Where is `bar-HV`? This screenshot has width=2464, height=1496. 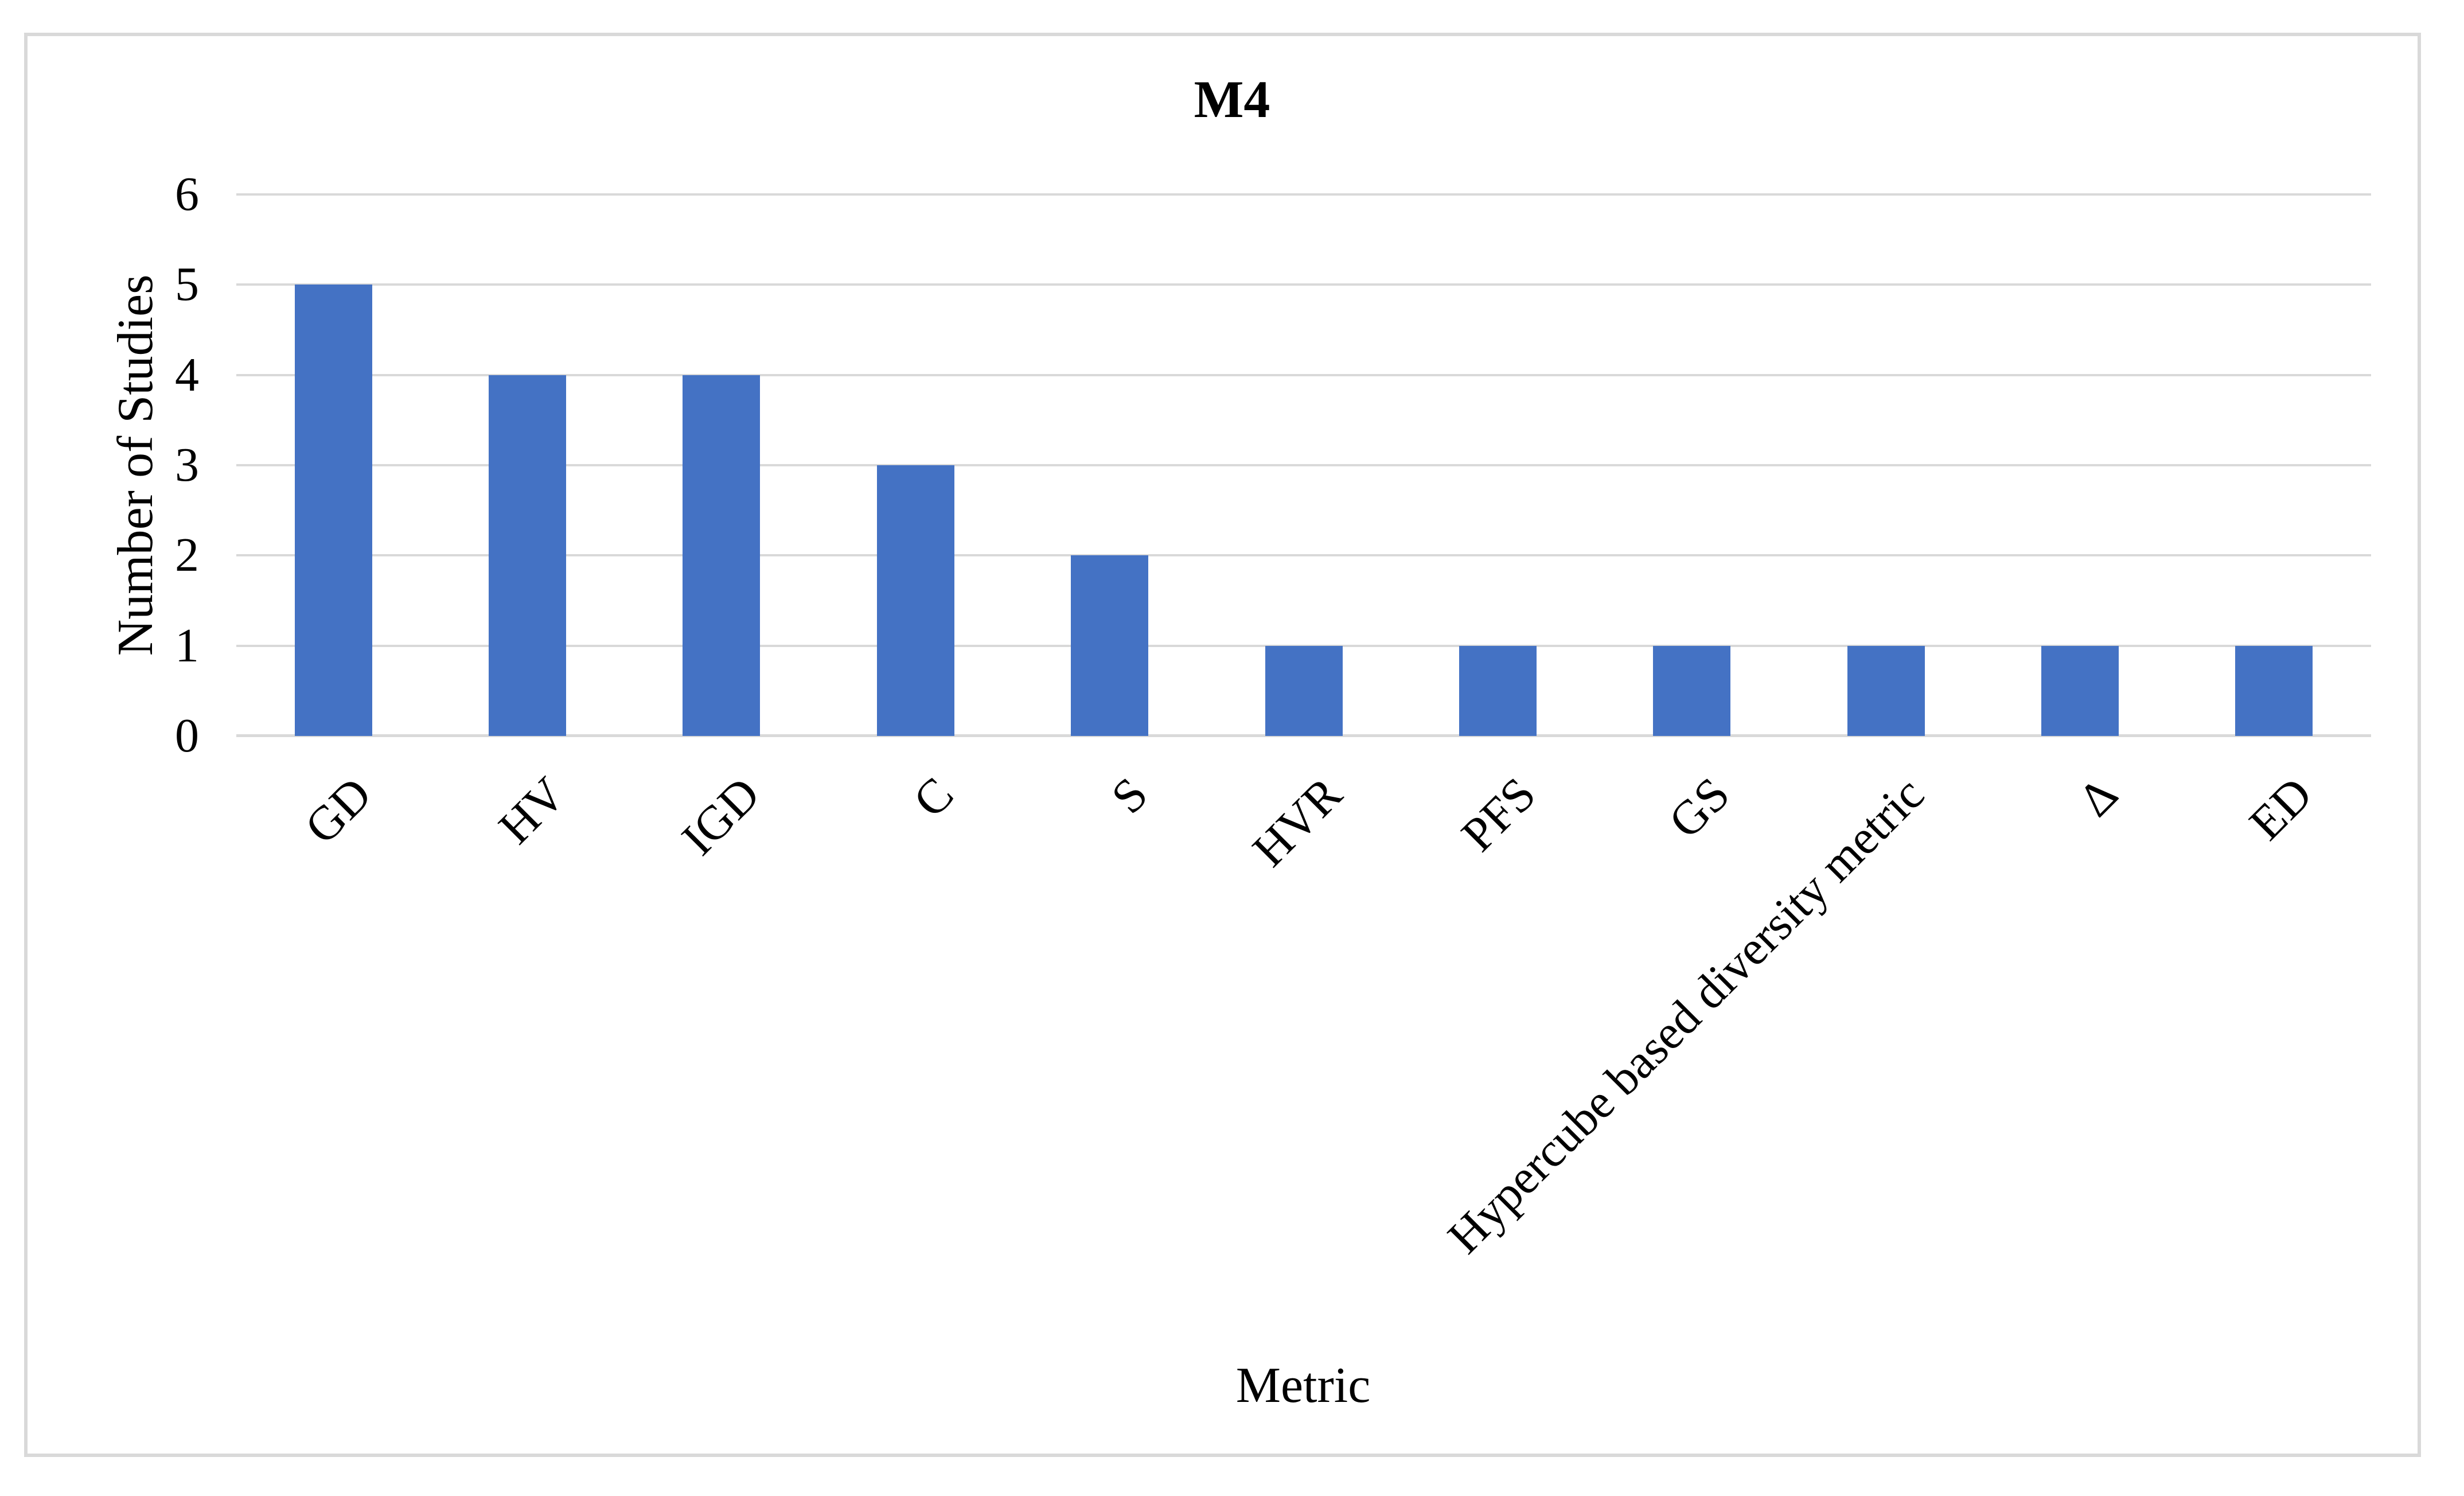
bar-HV is located at coordinates (528, 556).